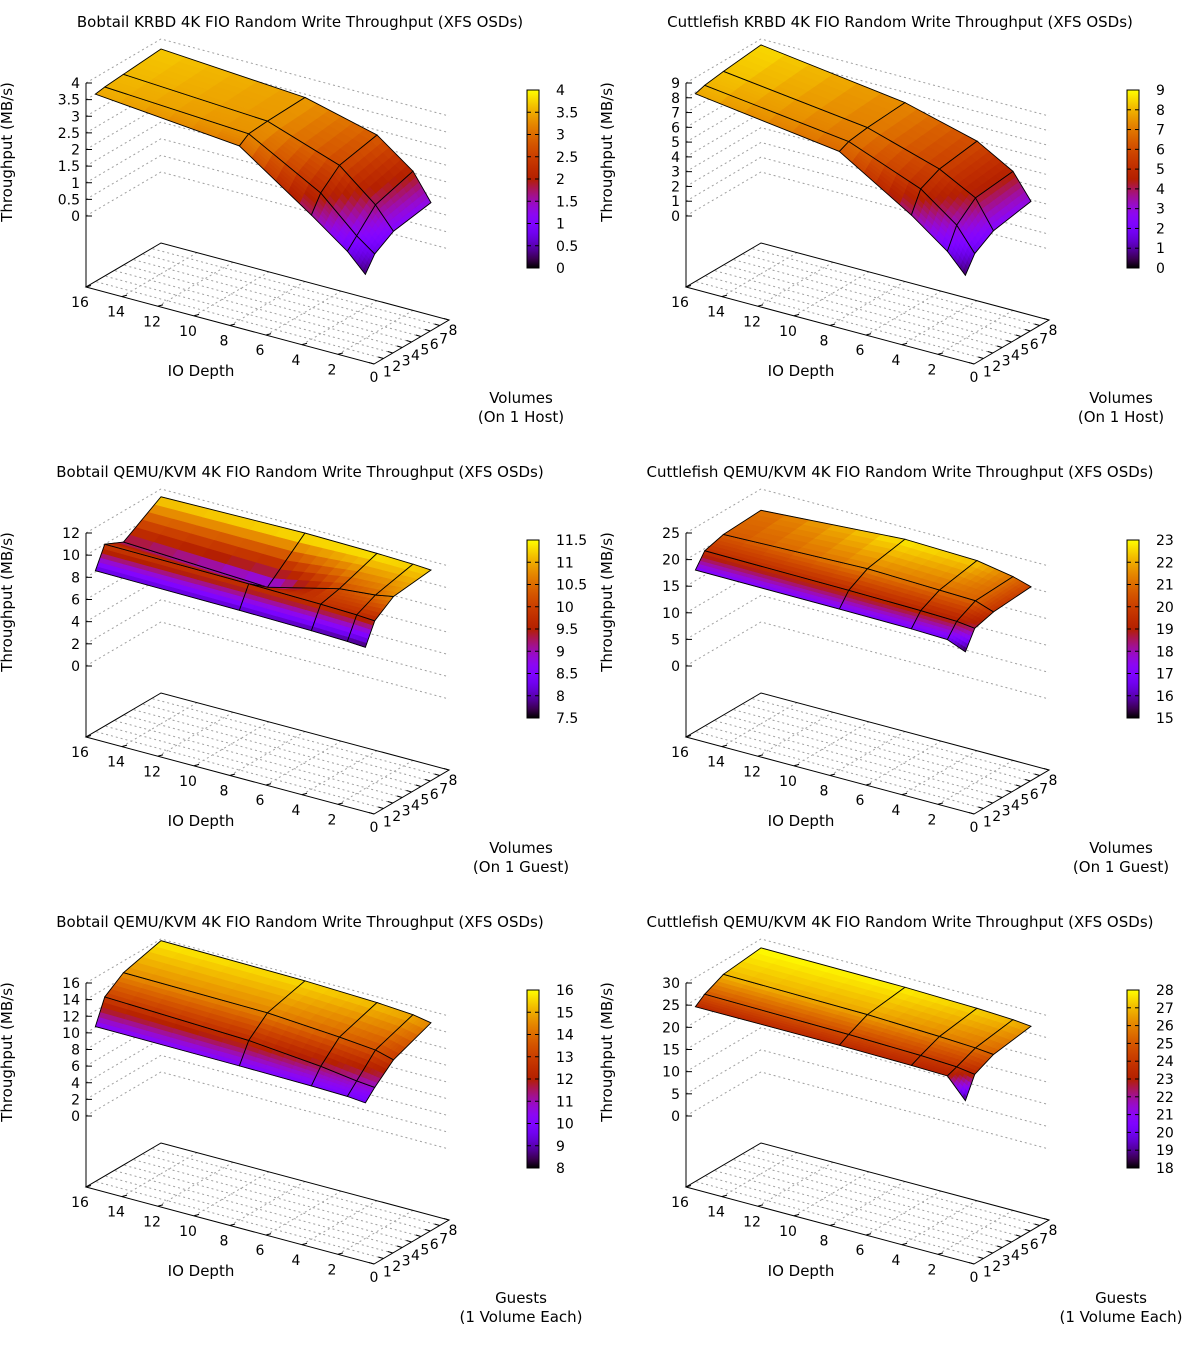 This screenshot has height=1350, width=1200. Describe the element at coordinates (521, 867) in the screenshot. I see `x-axis-label: (On 1 Guest)` at that location.